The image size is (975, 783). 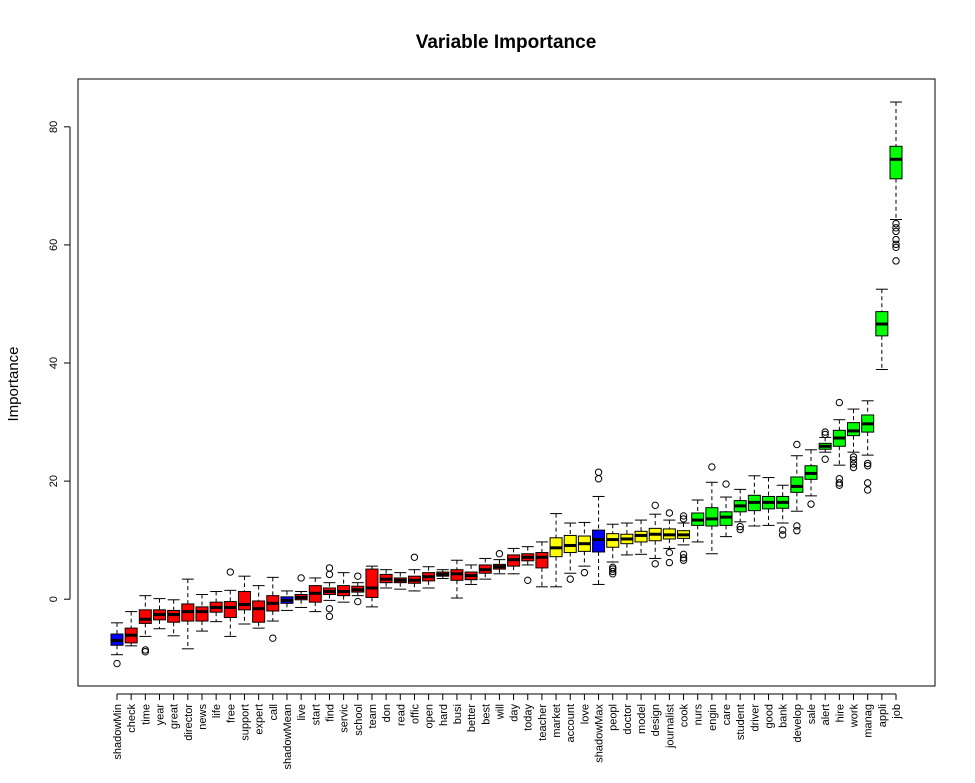 What do you see at coordinates (59, 361) in the screenshot?
I see `y-axis: 0 20 40 60 80` at bounding box center [59, 361].